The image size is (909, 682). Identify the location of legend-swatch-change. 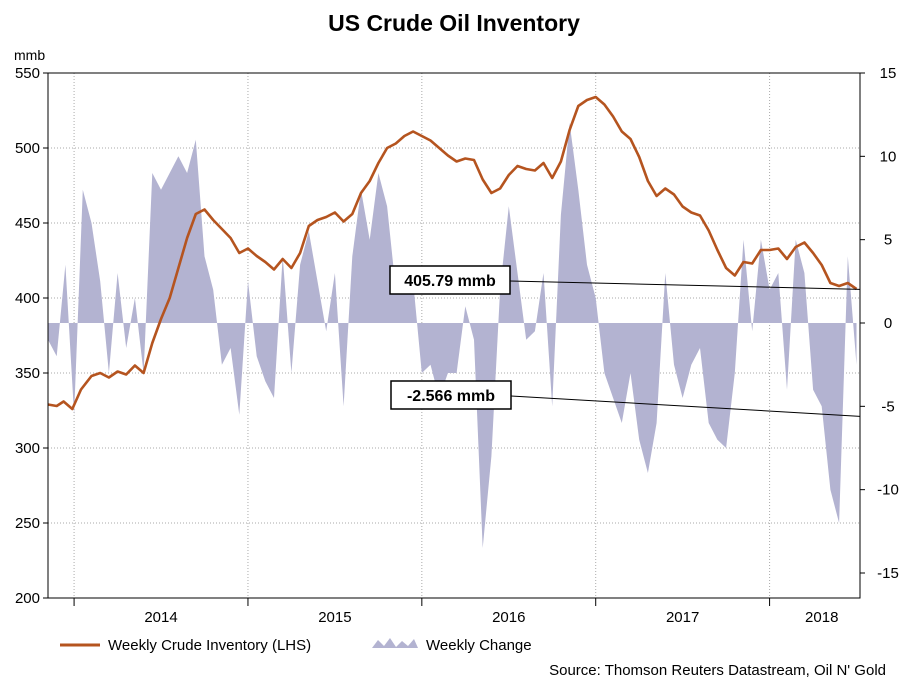
(395, 643).